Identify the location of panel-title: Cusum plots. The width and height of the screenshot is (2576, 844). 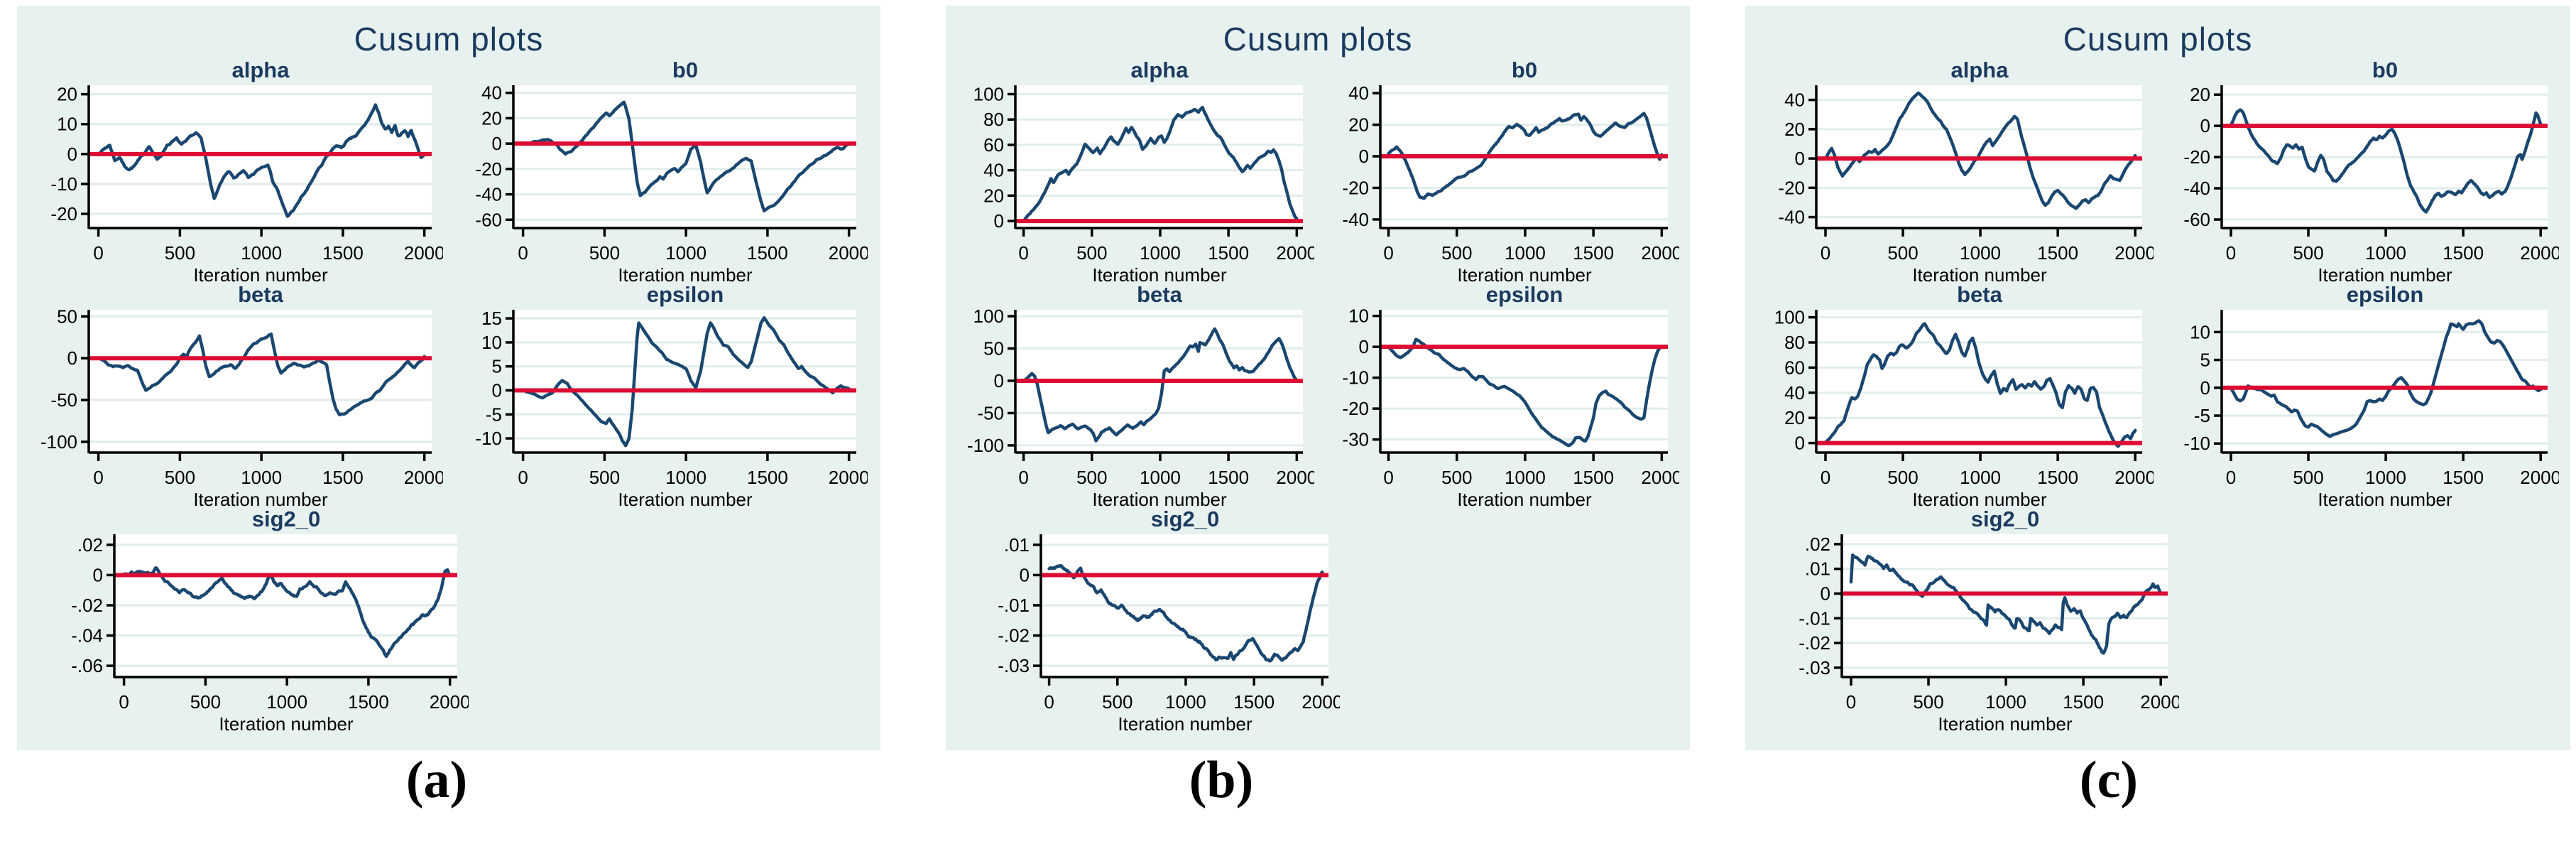
(449, 39).